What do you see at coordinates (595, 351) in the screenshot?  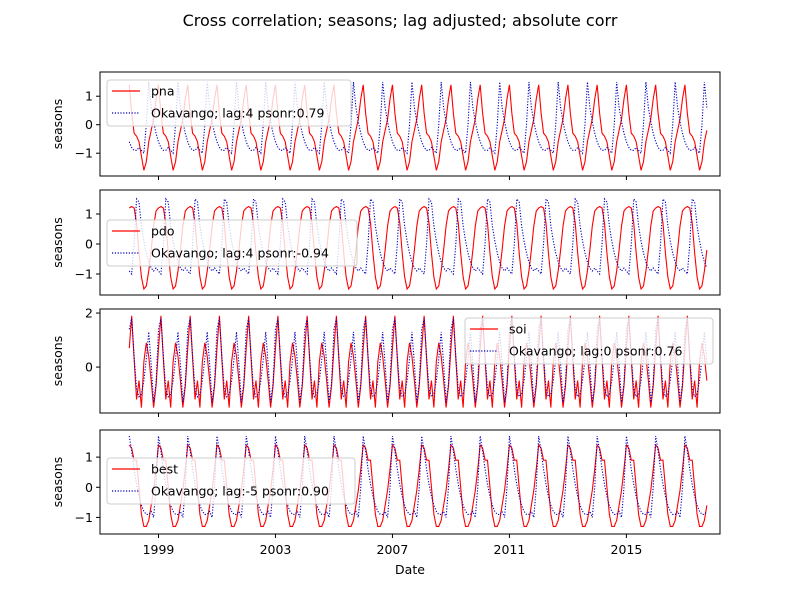 I see `legend-label-3-2: Okavango; lag:0 psonr:0.76` at bounding box center [595, 351].